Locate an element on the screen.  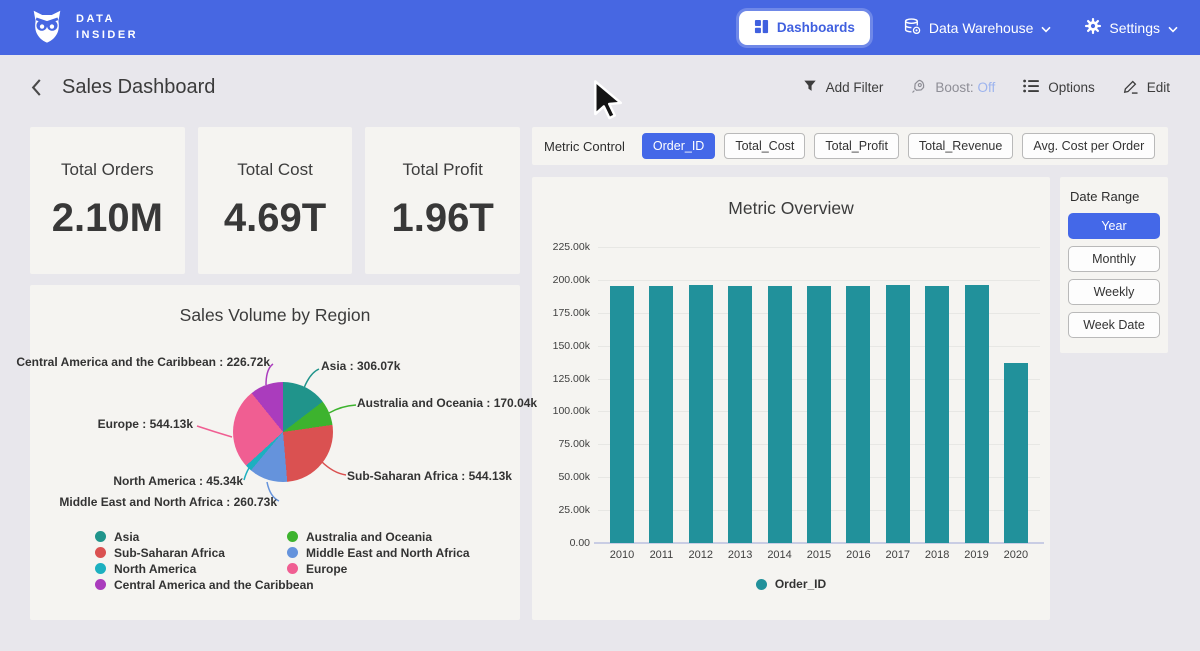
metric-button-total-profit: Total_Profit is located at coordinates (856, 146).